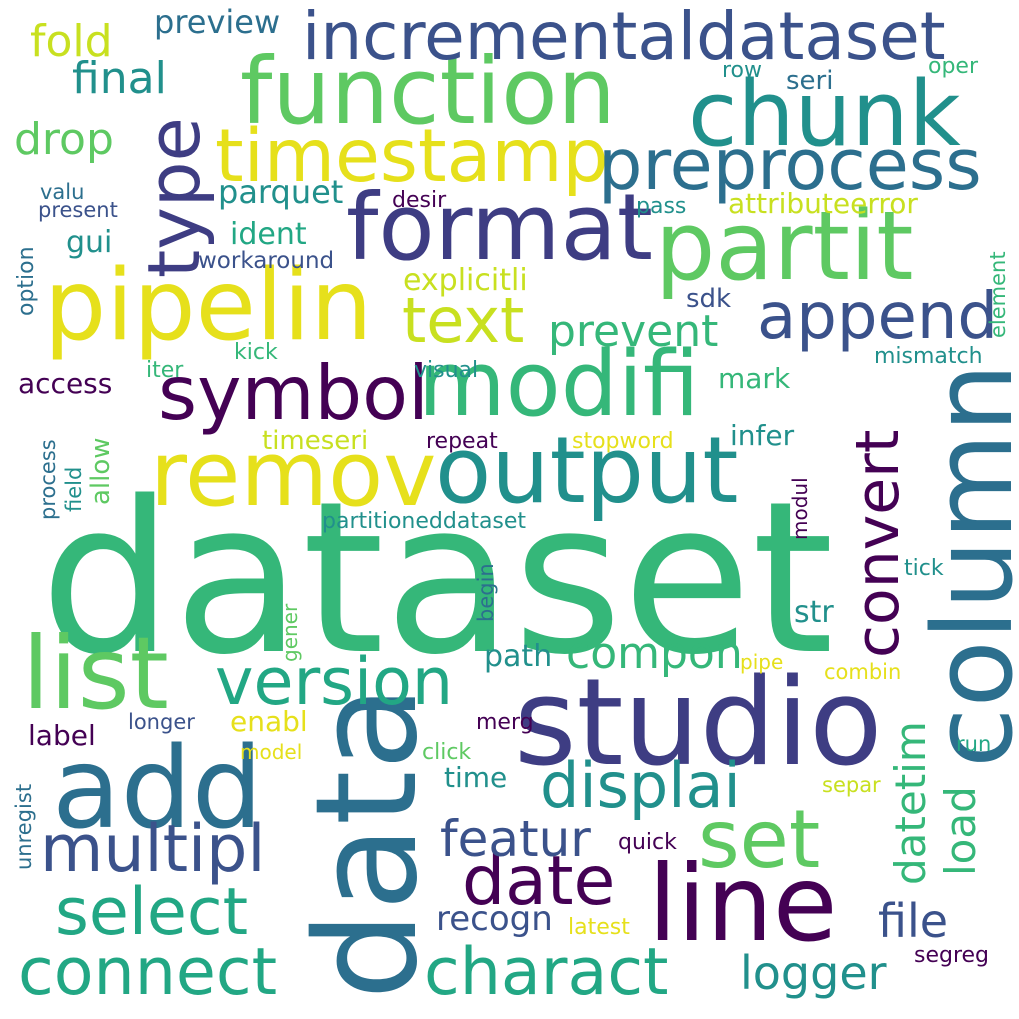  What do you see at coordinates (26, 281) in the screenshot?
I see `word-option: option` at bounding box center [26, 281].